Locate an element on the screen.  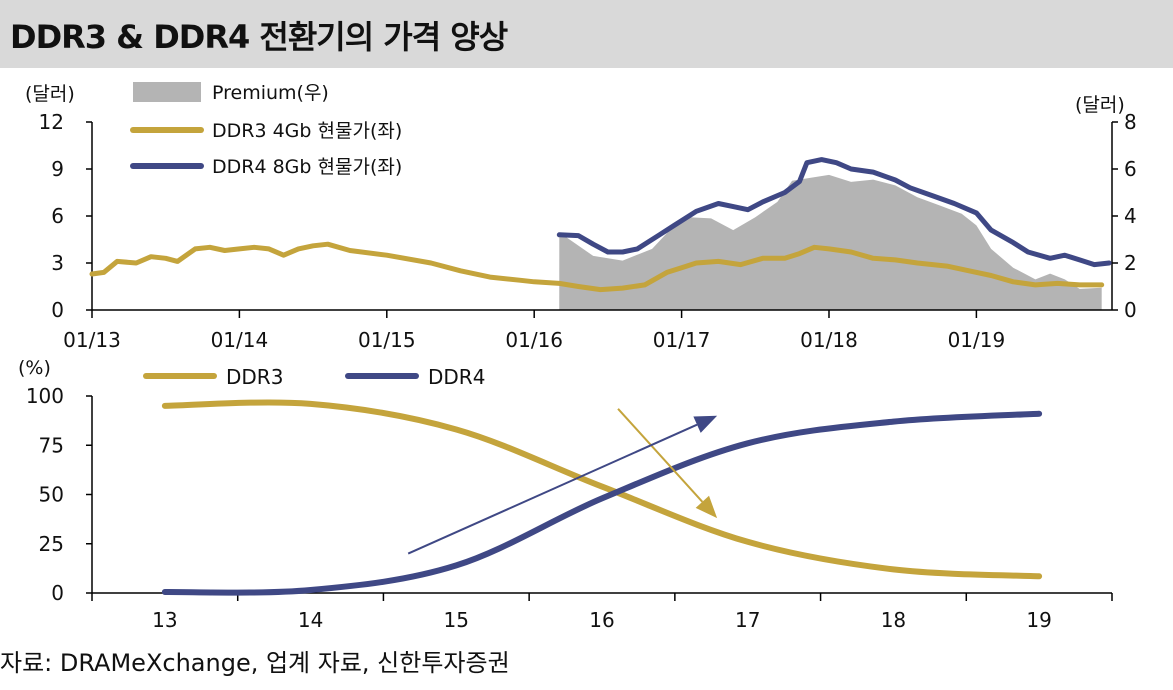
share-y-tick-label: 25 is located at coordinates (51, 544).